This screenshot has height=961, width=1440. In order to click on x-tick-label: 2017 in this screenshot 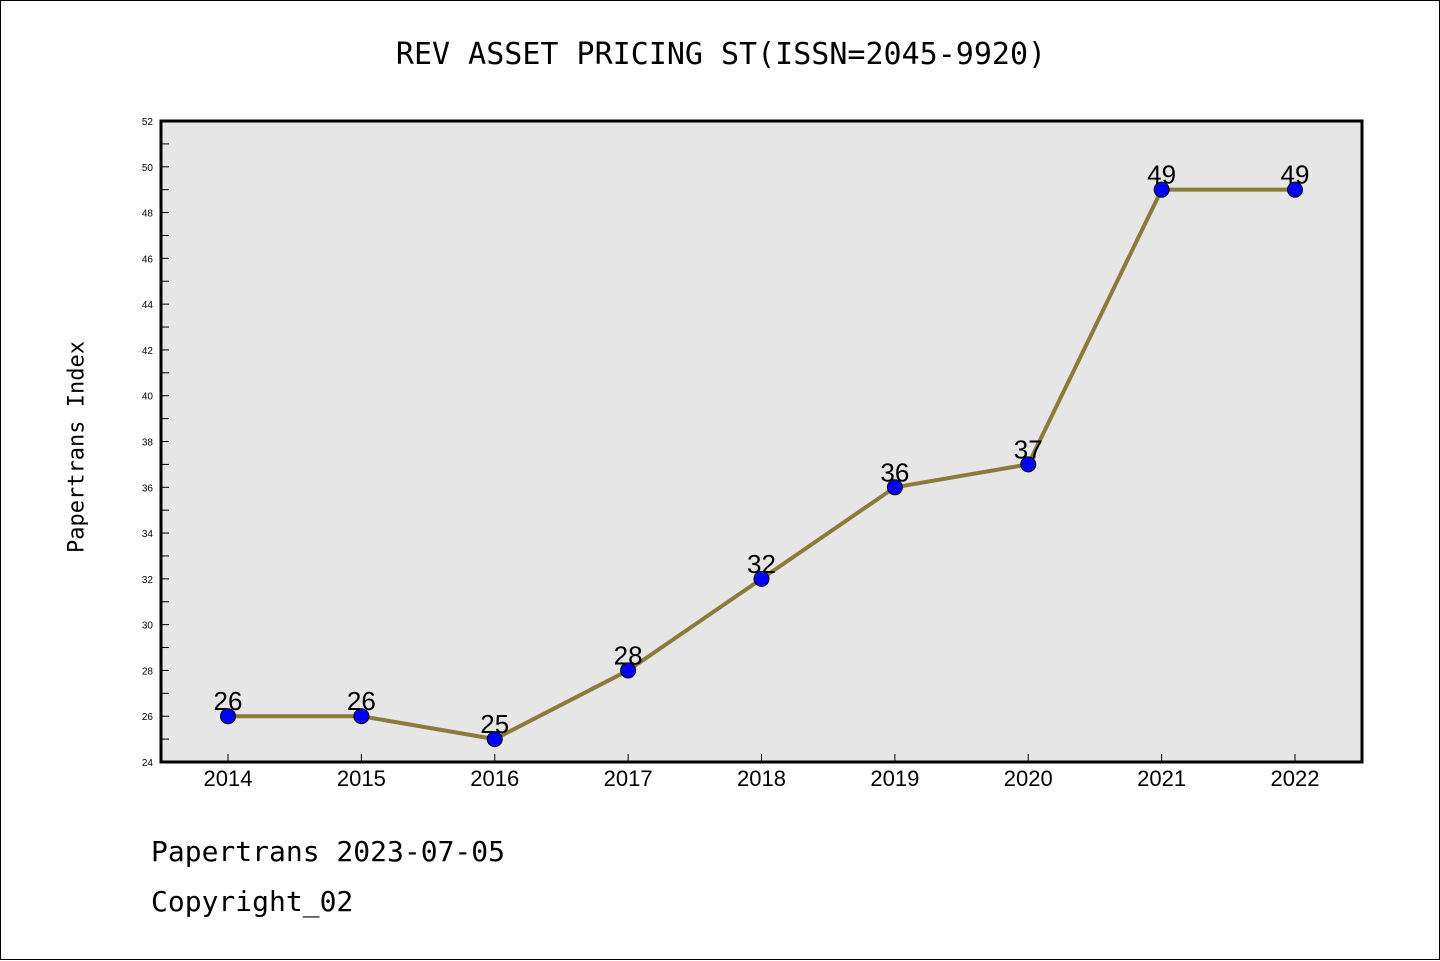, I will do `click(628, 778)`.